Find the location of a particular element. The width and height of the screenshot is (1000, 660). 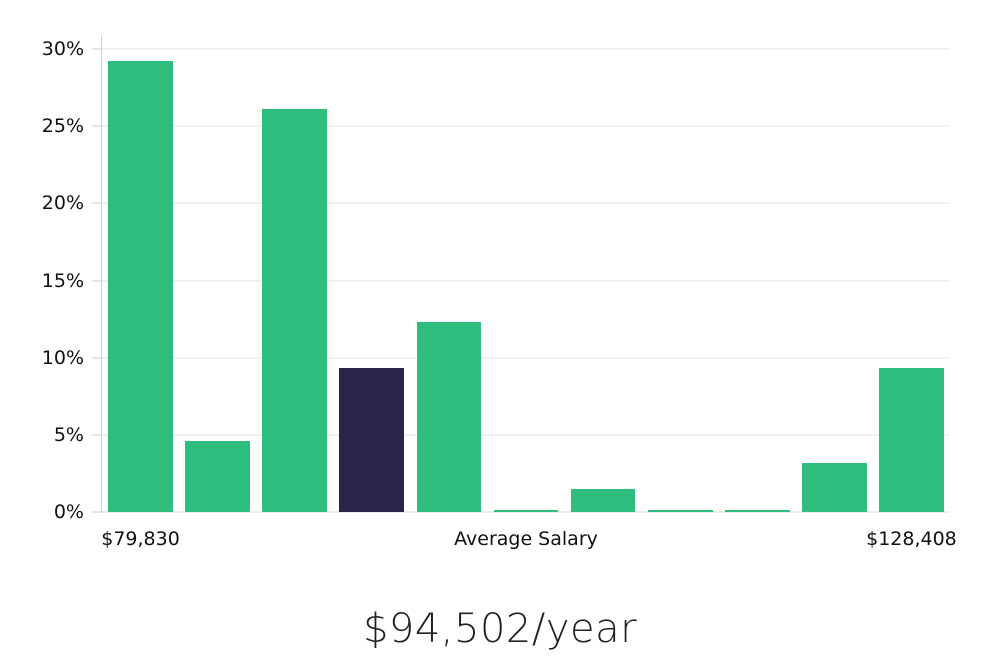

y-tick-label: 15% is located at coordinates (62, 280).